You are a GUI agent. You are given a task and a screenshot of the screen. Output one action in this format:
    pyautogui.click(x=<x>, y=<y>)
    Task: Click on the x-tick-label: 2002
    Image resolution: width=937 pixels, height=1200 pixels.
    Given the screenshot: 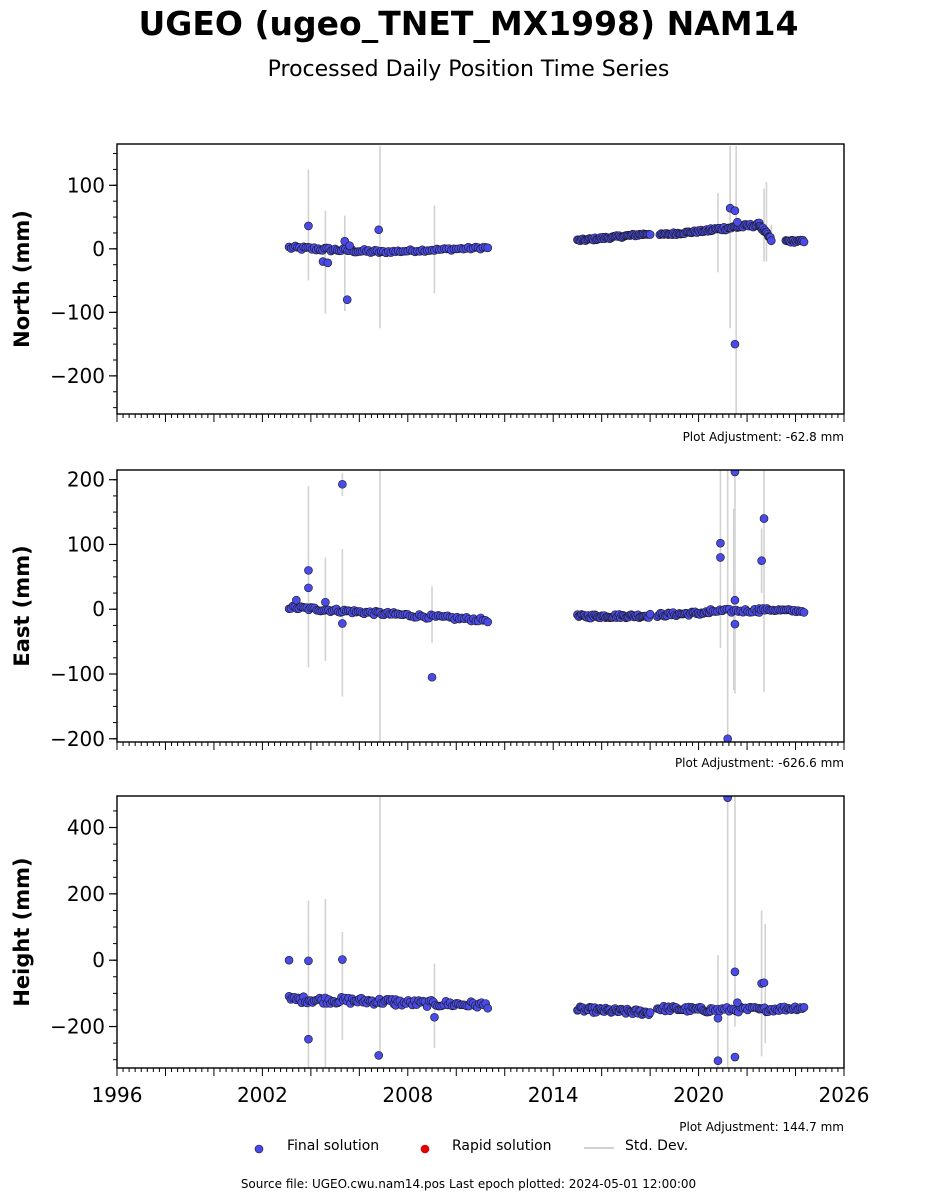 What is the action you would take?
    pyautogui.click(x=262, y=1095)
    